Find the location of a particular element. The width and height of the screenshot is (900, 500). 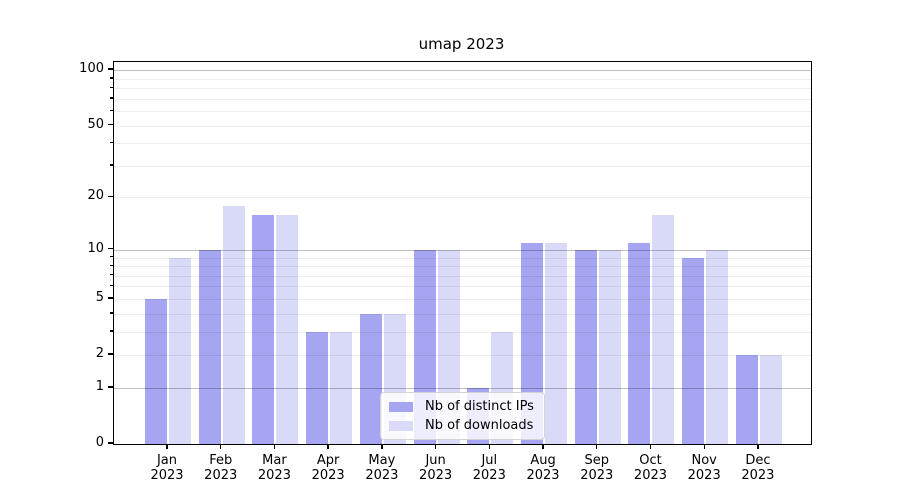

y-tick-label-2: 2 is located at coordinates (99, 354).